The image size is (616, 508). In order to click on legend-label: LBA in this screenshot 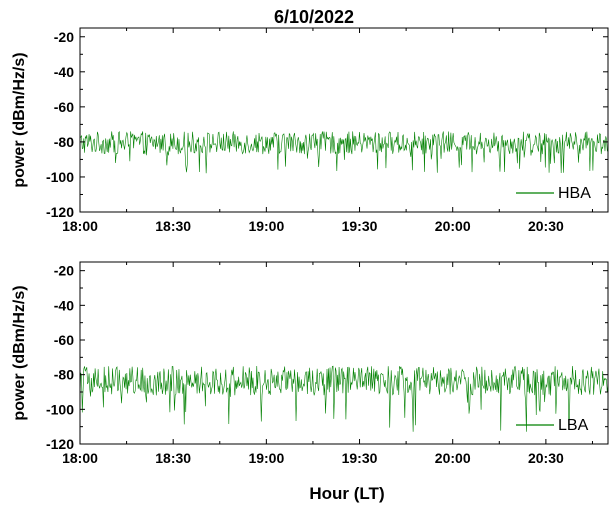, I will do `click(573, 425)`.